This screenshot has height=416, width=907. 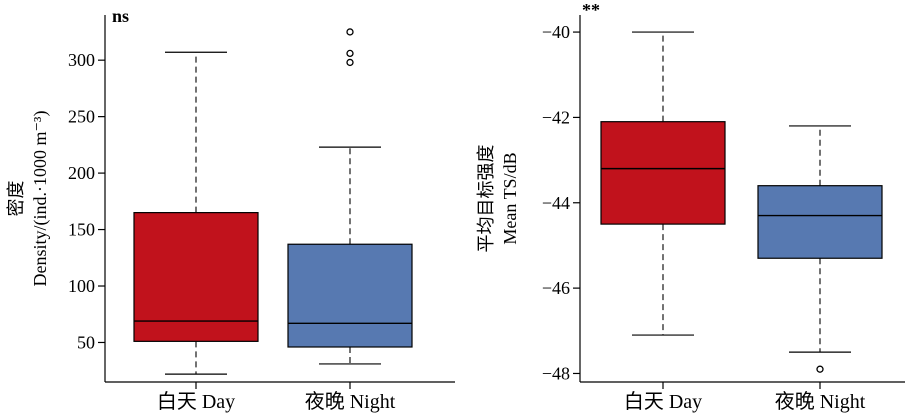 I want to click on density-y-tick-label: 50, so click(x=86, y=342).